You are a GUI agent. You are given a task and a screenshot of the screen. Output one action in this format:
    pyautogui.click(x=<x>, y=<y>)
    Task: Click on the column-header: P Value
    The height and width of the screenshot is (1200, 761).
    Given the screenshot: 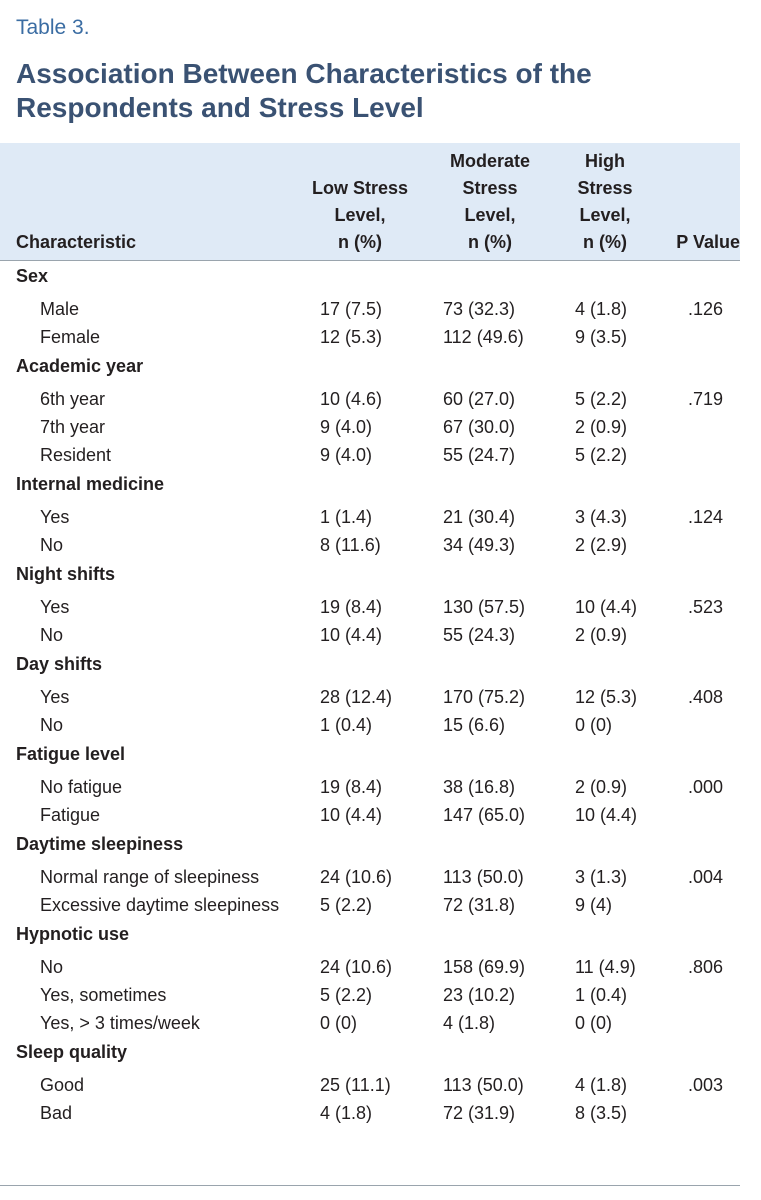 What is the action you would take?
    pyautogui.click(x=700, y=242)
    